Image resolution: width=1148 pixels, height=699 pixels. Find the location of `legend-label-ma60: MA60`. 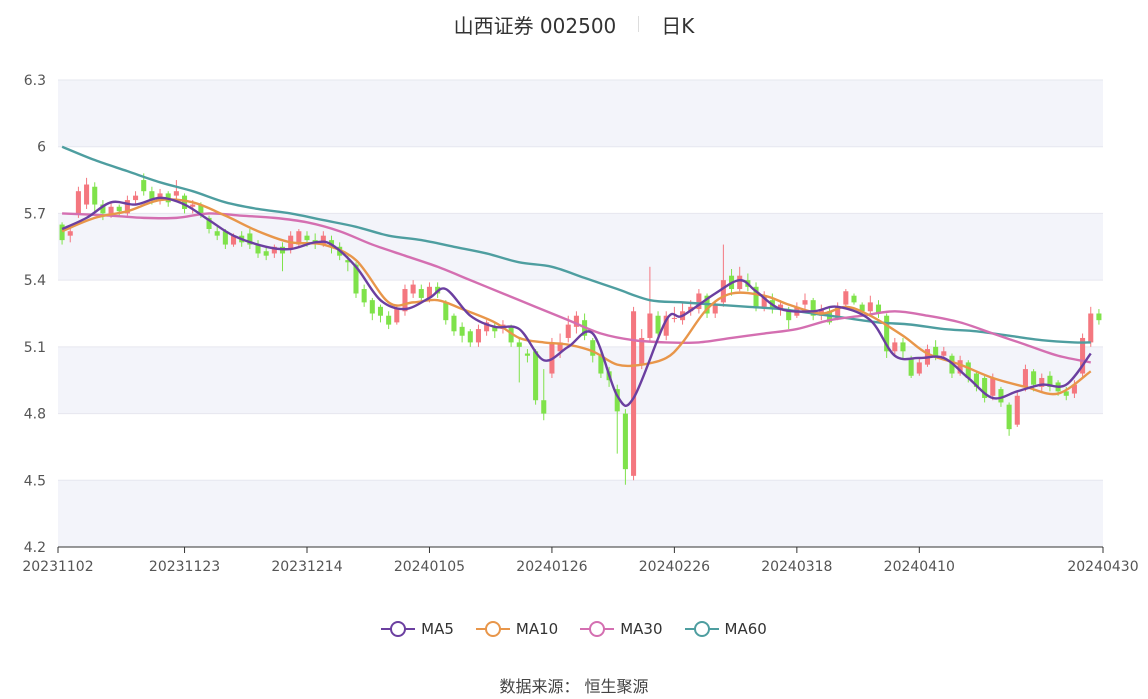

legend-label-ma60: MA60 is located at coordinates (745, 629).